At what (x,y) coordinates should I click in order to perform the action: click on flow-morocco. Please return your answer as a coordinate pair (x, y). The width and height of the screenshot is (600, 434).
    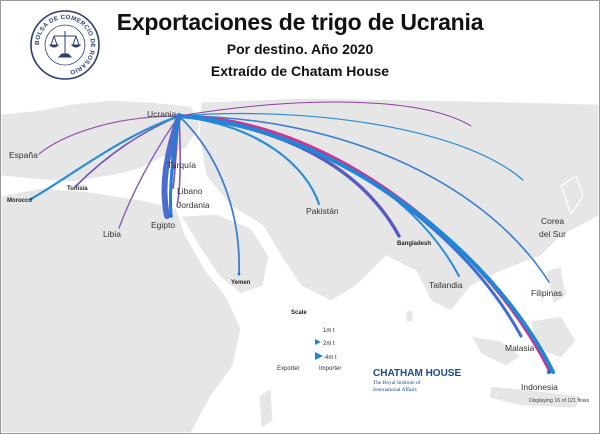
    Looking at the image, I should click on (105, 157).